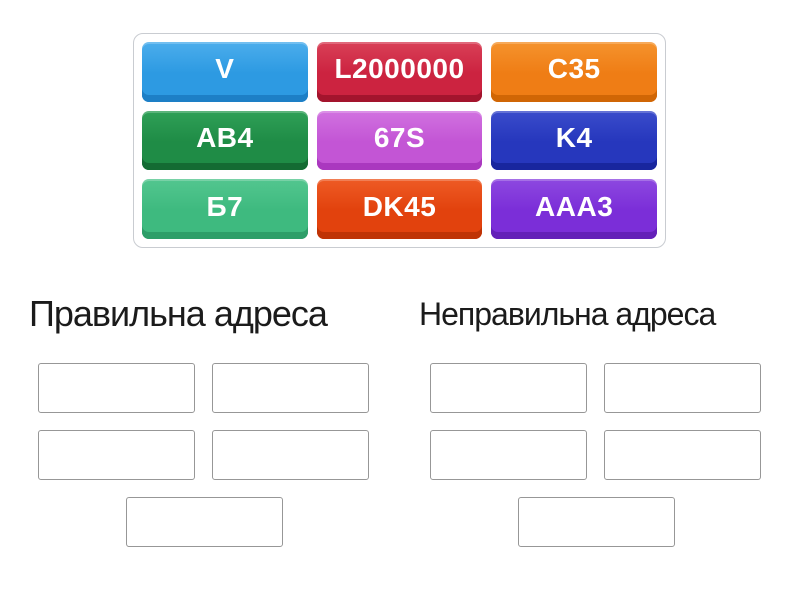  Describe the element at coordinates (399, 209) in the screenshot. I see `tile-dk45: DK45` at that location.